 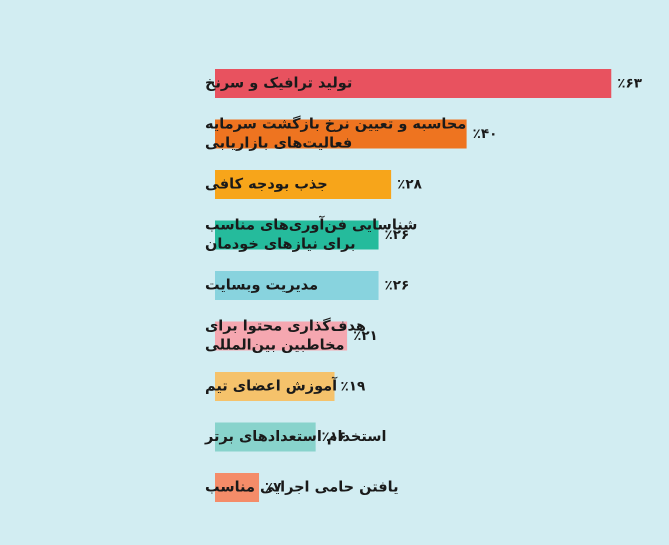 What do you see at coordinates (311, 225) in the screenshot?
I see `category-label-4-line-1: شناسایی فن‌آوری‌های مناسب` at bounding box center [311, 225].